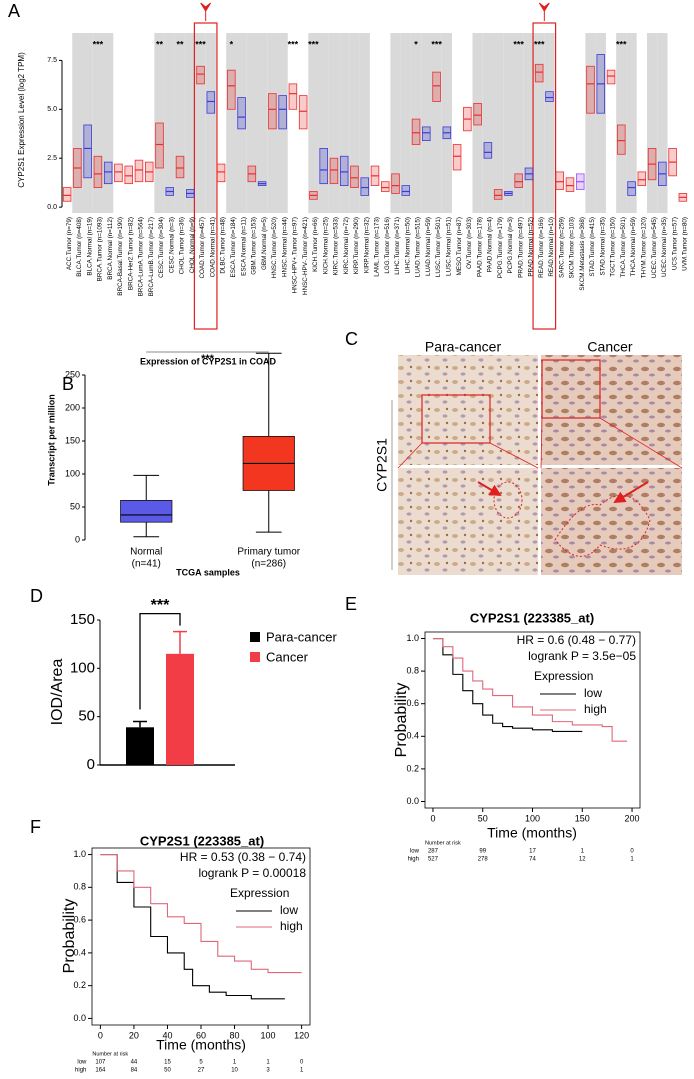 The image size is (694, 1079). Describe the element at coordinates (182, 245) in the screenshot. I see `x-tick-label: CHOL.Tumor (n=36)` at that location.